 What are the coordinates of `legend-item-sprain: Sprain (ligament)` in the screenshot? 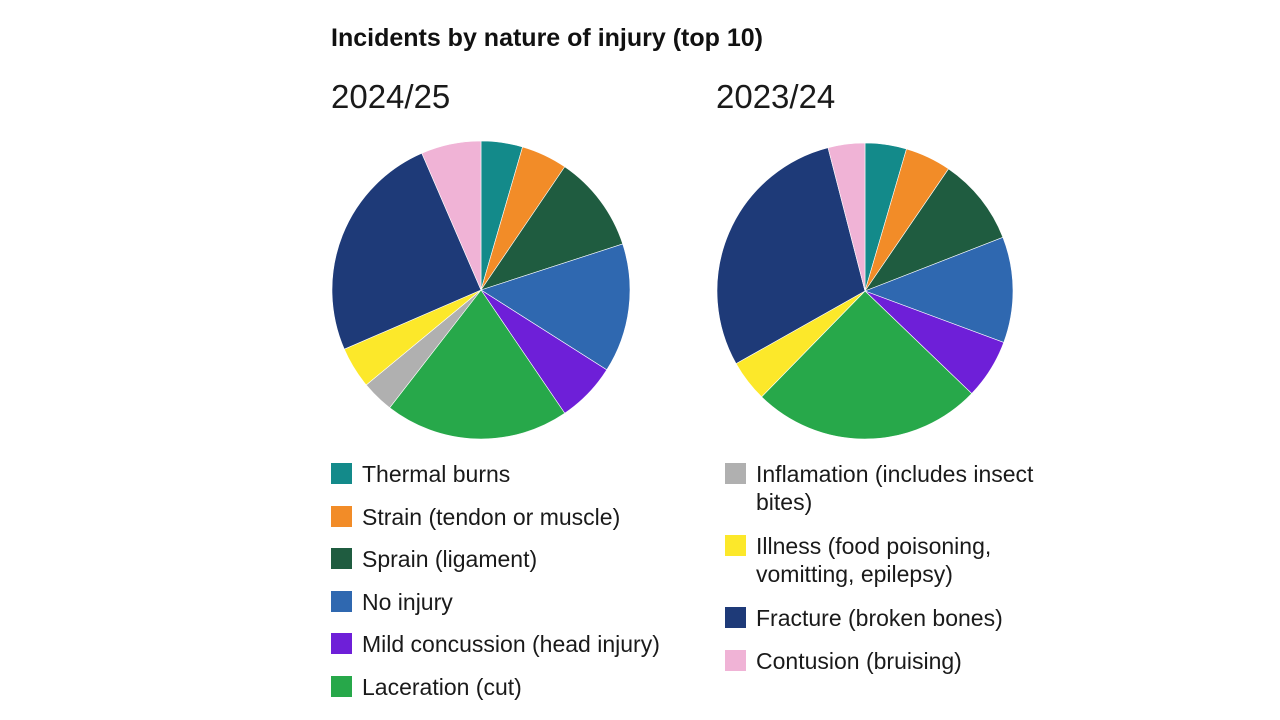 It's located at (516, 566).